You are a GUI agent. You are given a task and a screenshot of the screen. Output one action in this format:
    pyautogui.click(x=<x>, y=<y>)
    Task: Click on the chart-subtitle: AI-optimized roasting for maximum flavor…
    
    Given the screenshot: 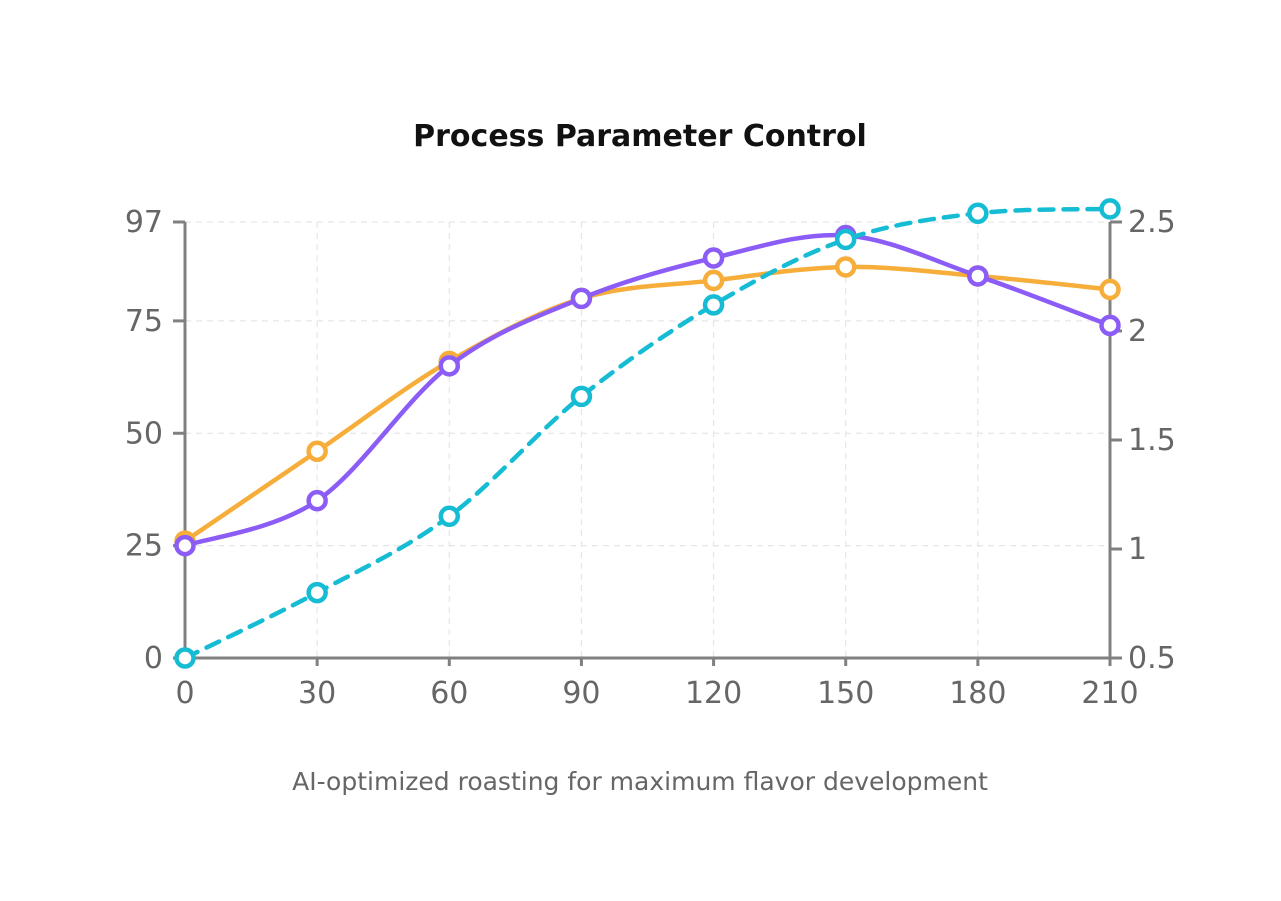 What is the action you would take?
    pyautogui.click(x=640, y=781)
    